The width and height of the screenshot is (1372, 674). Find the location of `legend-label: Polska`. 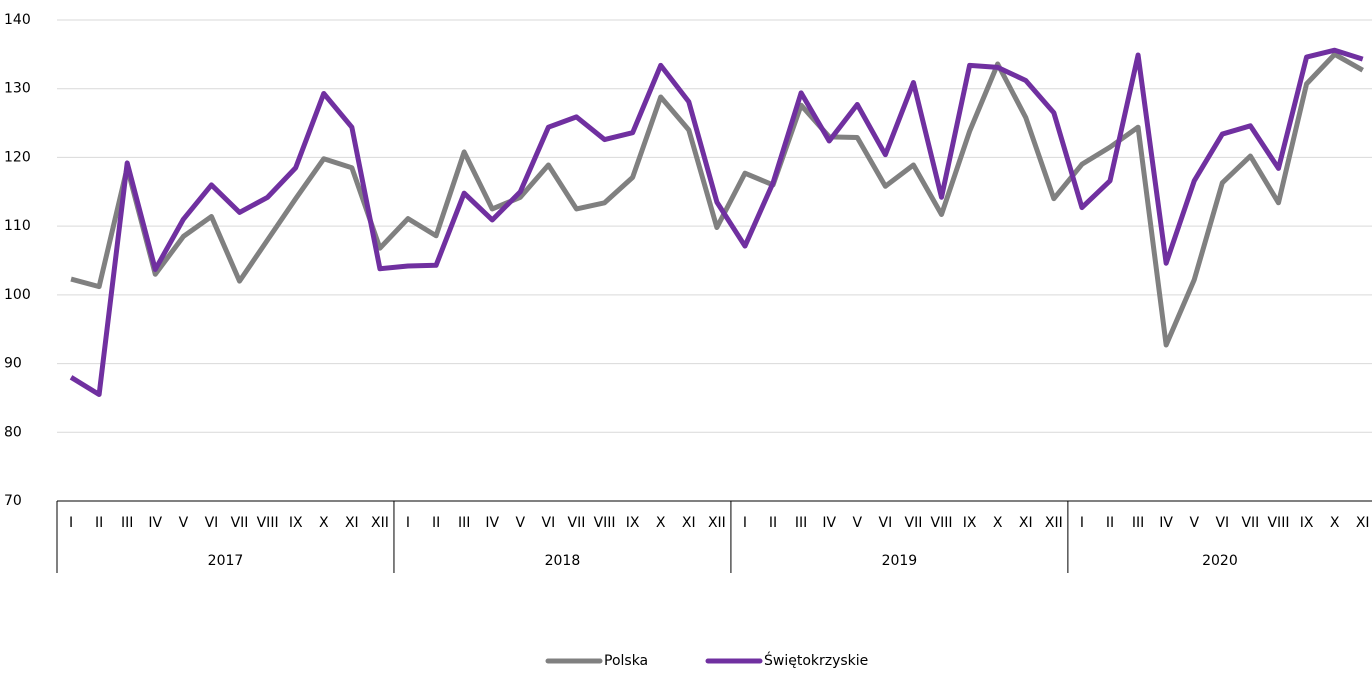

legend-label: Polska is located at coordinates (626, 661).